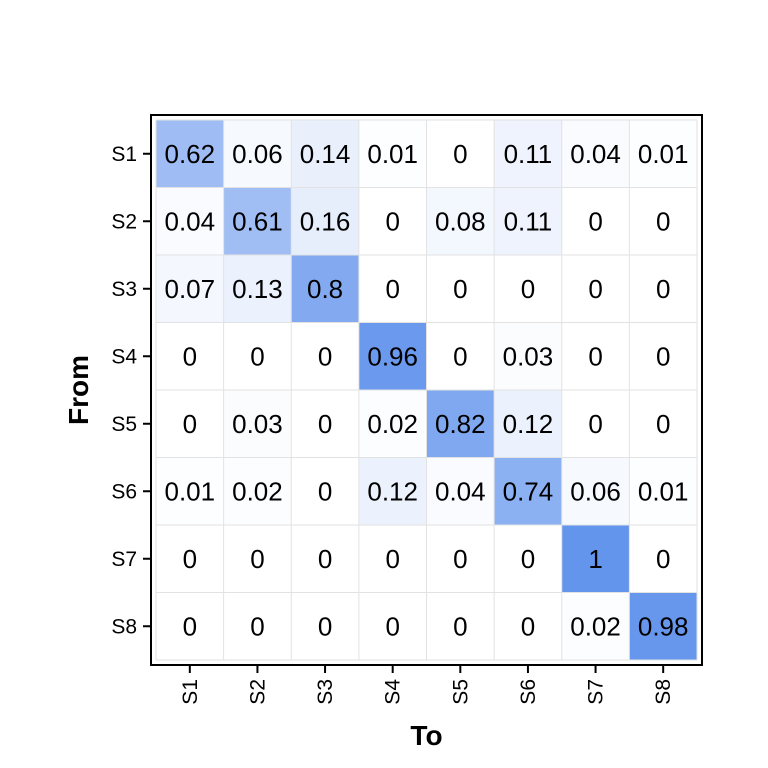  What do you see at coordinates (528, 491) in the screenshot?
I see `cell-value-label: 0.74` at bounding box center [528, 491].